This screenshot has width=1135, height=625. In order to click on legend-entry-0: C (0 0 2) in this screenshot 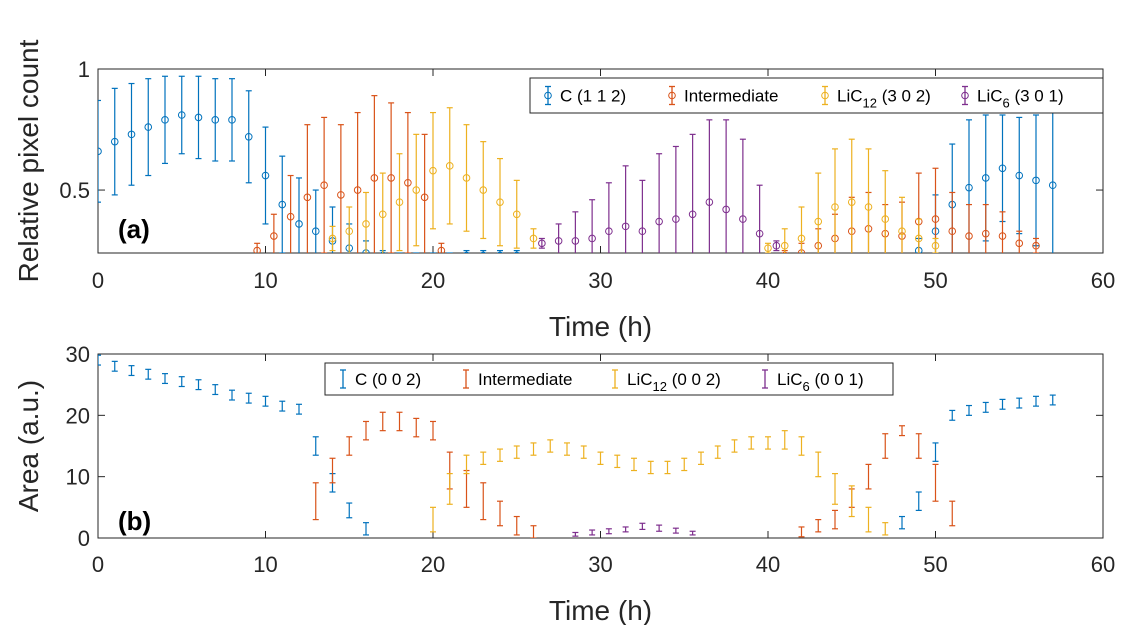, I will do `click(380, 379)`.